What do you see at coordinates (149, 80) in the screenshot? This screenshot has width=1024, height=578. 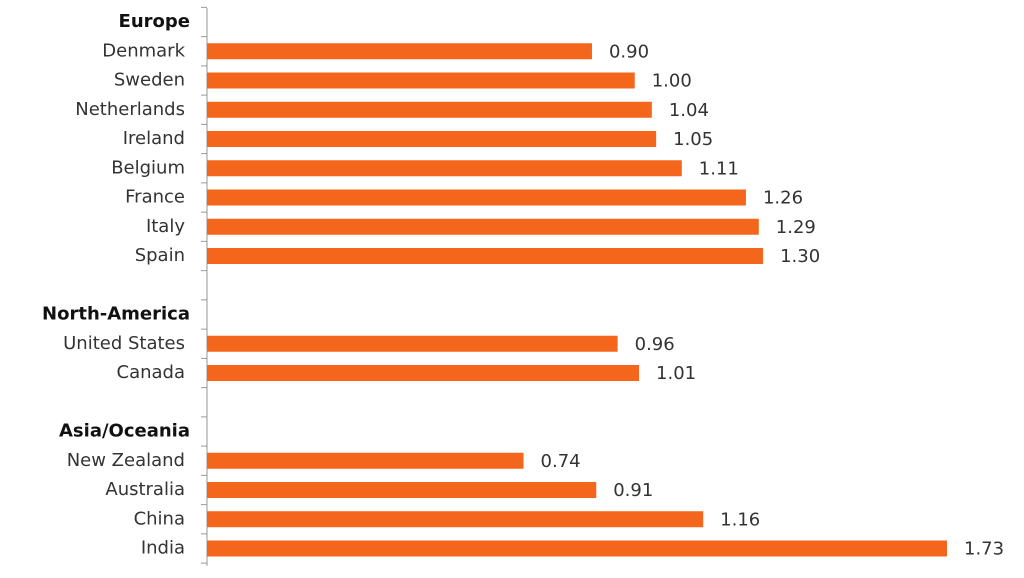 I see `category-label: Sweden` at bounding box center [149, 80].